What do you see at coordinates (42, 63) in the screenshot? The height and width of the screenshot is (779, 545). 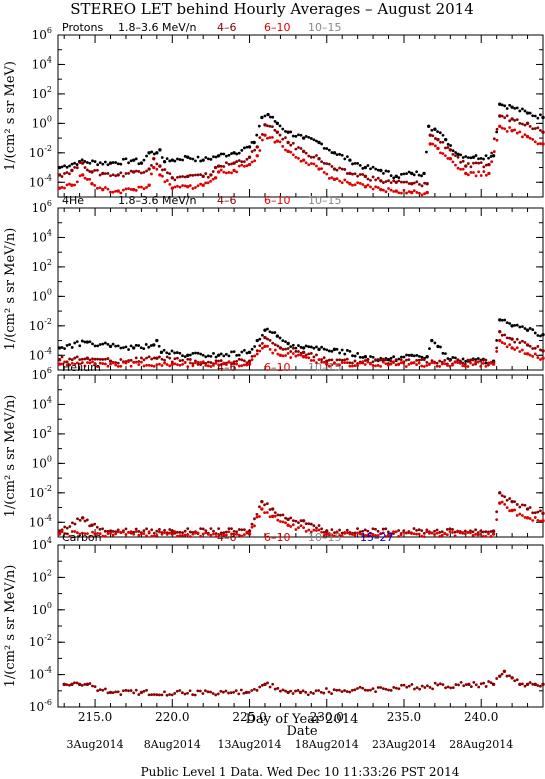 I see `y-tick-label: 10⁴` at bounding box center [42, 63].